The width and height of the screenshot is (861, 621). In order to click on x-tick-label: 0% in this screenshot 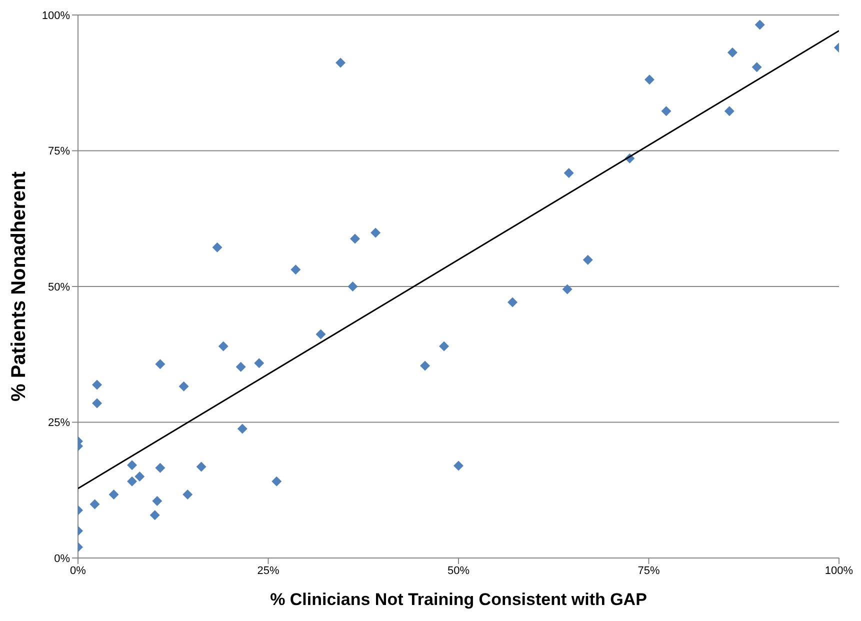, I will do `click(78, 570)`.